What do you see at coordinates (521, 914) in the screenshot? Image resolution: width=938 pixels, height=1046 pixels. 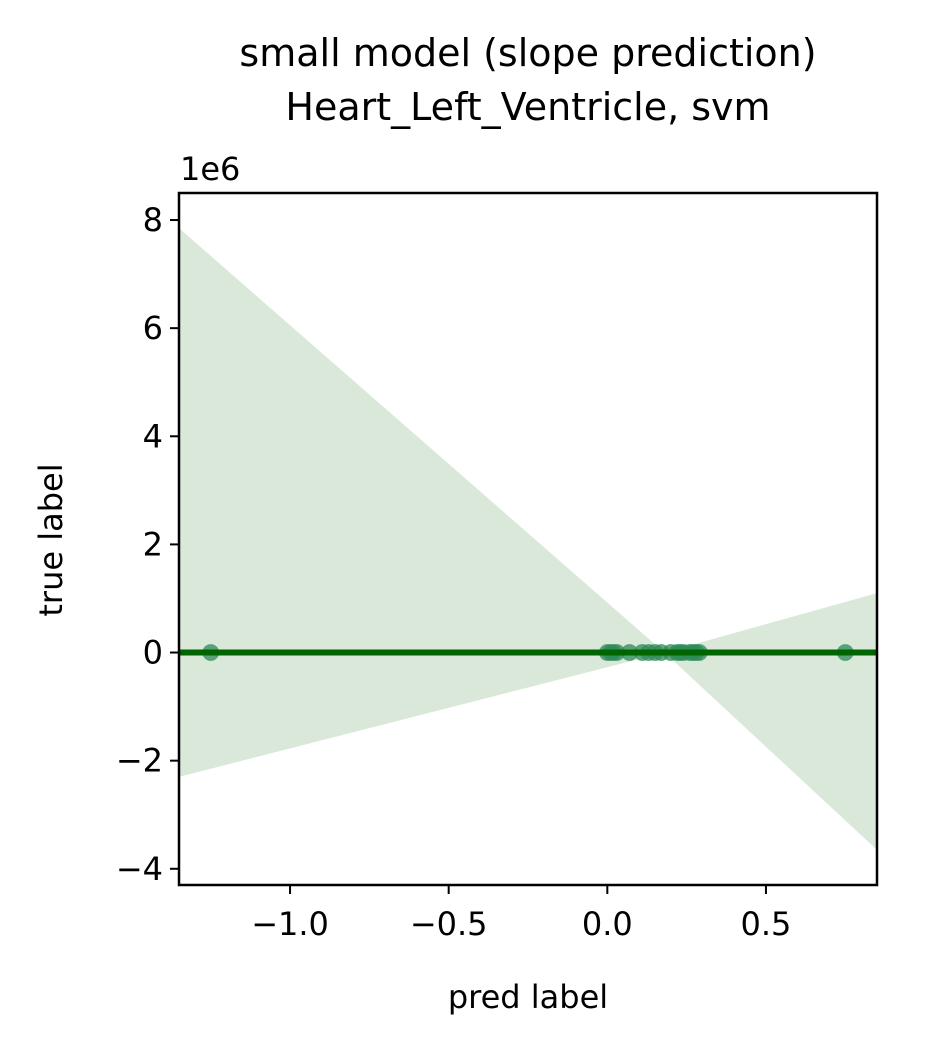 I see `x-axis: −1.0 −0.5 0.0 0.5` at bounding box center [521, 914].